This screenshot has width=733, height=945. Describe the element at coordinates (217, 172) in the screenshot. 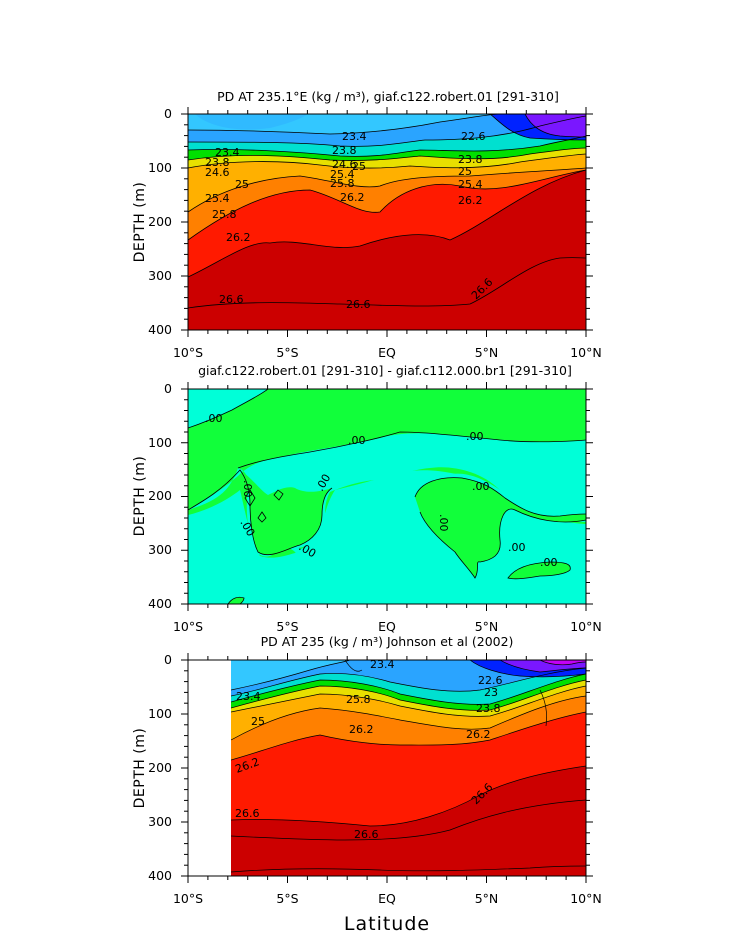

I see `contour-label: 24.6` at that location.